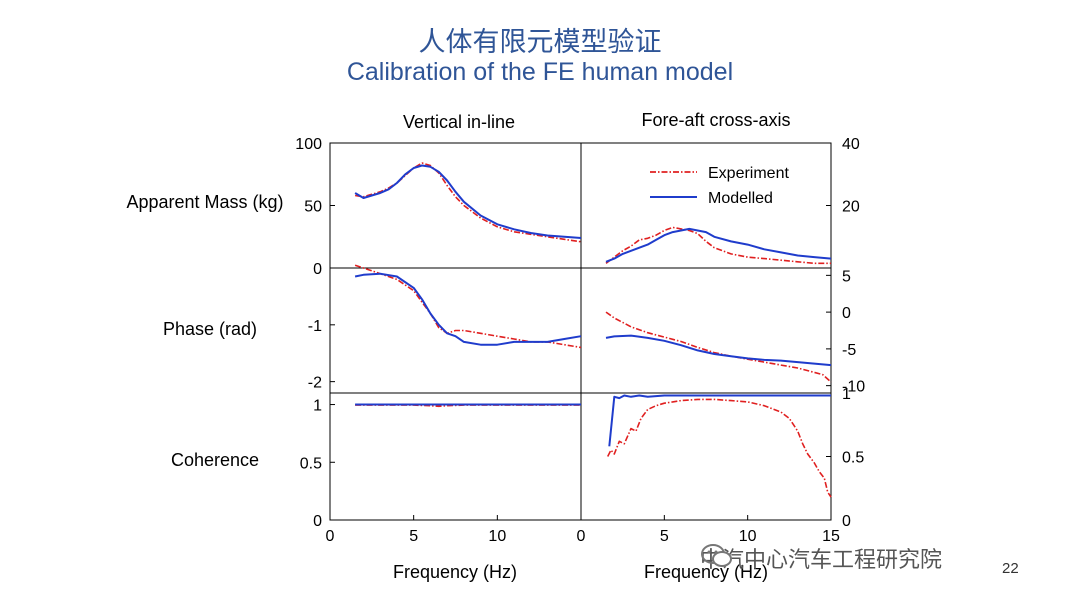 The height and width of the screenshot is (607, 1080). I want to click on series-experiment-va, so click(468, 202).